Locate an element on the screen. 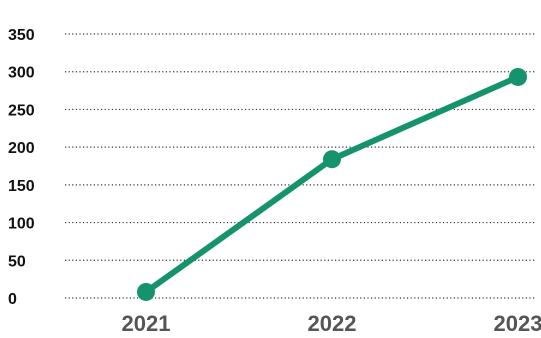 The image size is (541, 338). x-tick-label: 2023 is located at coordinates (517, 322).